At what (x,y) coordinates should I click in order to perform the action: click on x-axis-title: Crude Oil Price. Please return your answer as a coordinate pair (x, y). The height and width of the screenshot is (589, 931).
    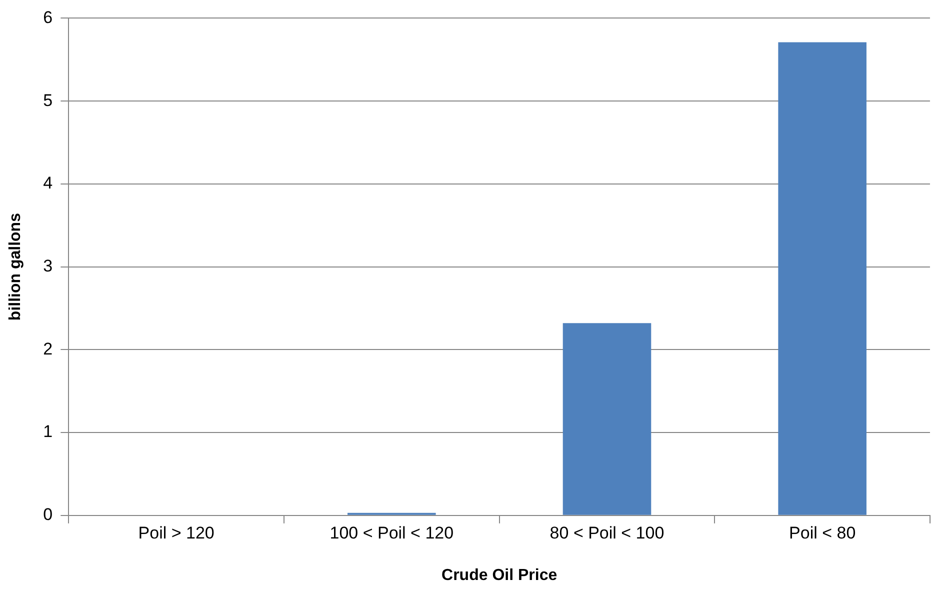
    Looking at the image, I should click on (500, 575).